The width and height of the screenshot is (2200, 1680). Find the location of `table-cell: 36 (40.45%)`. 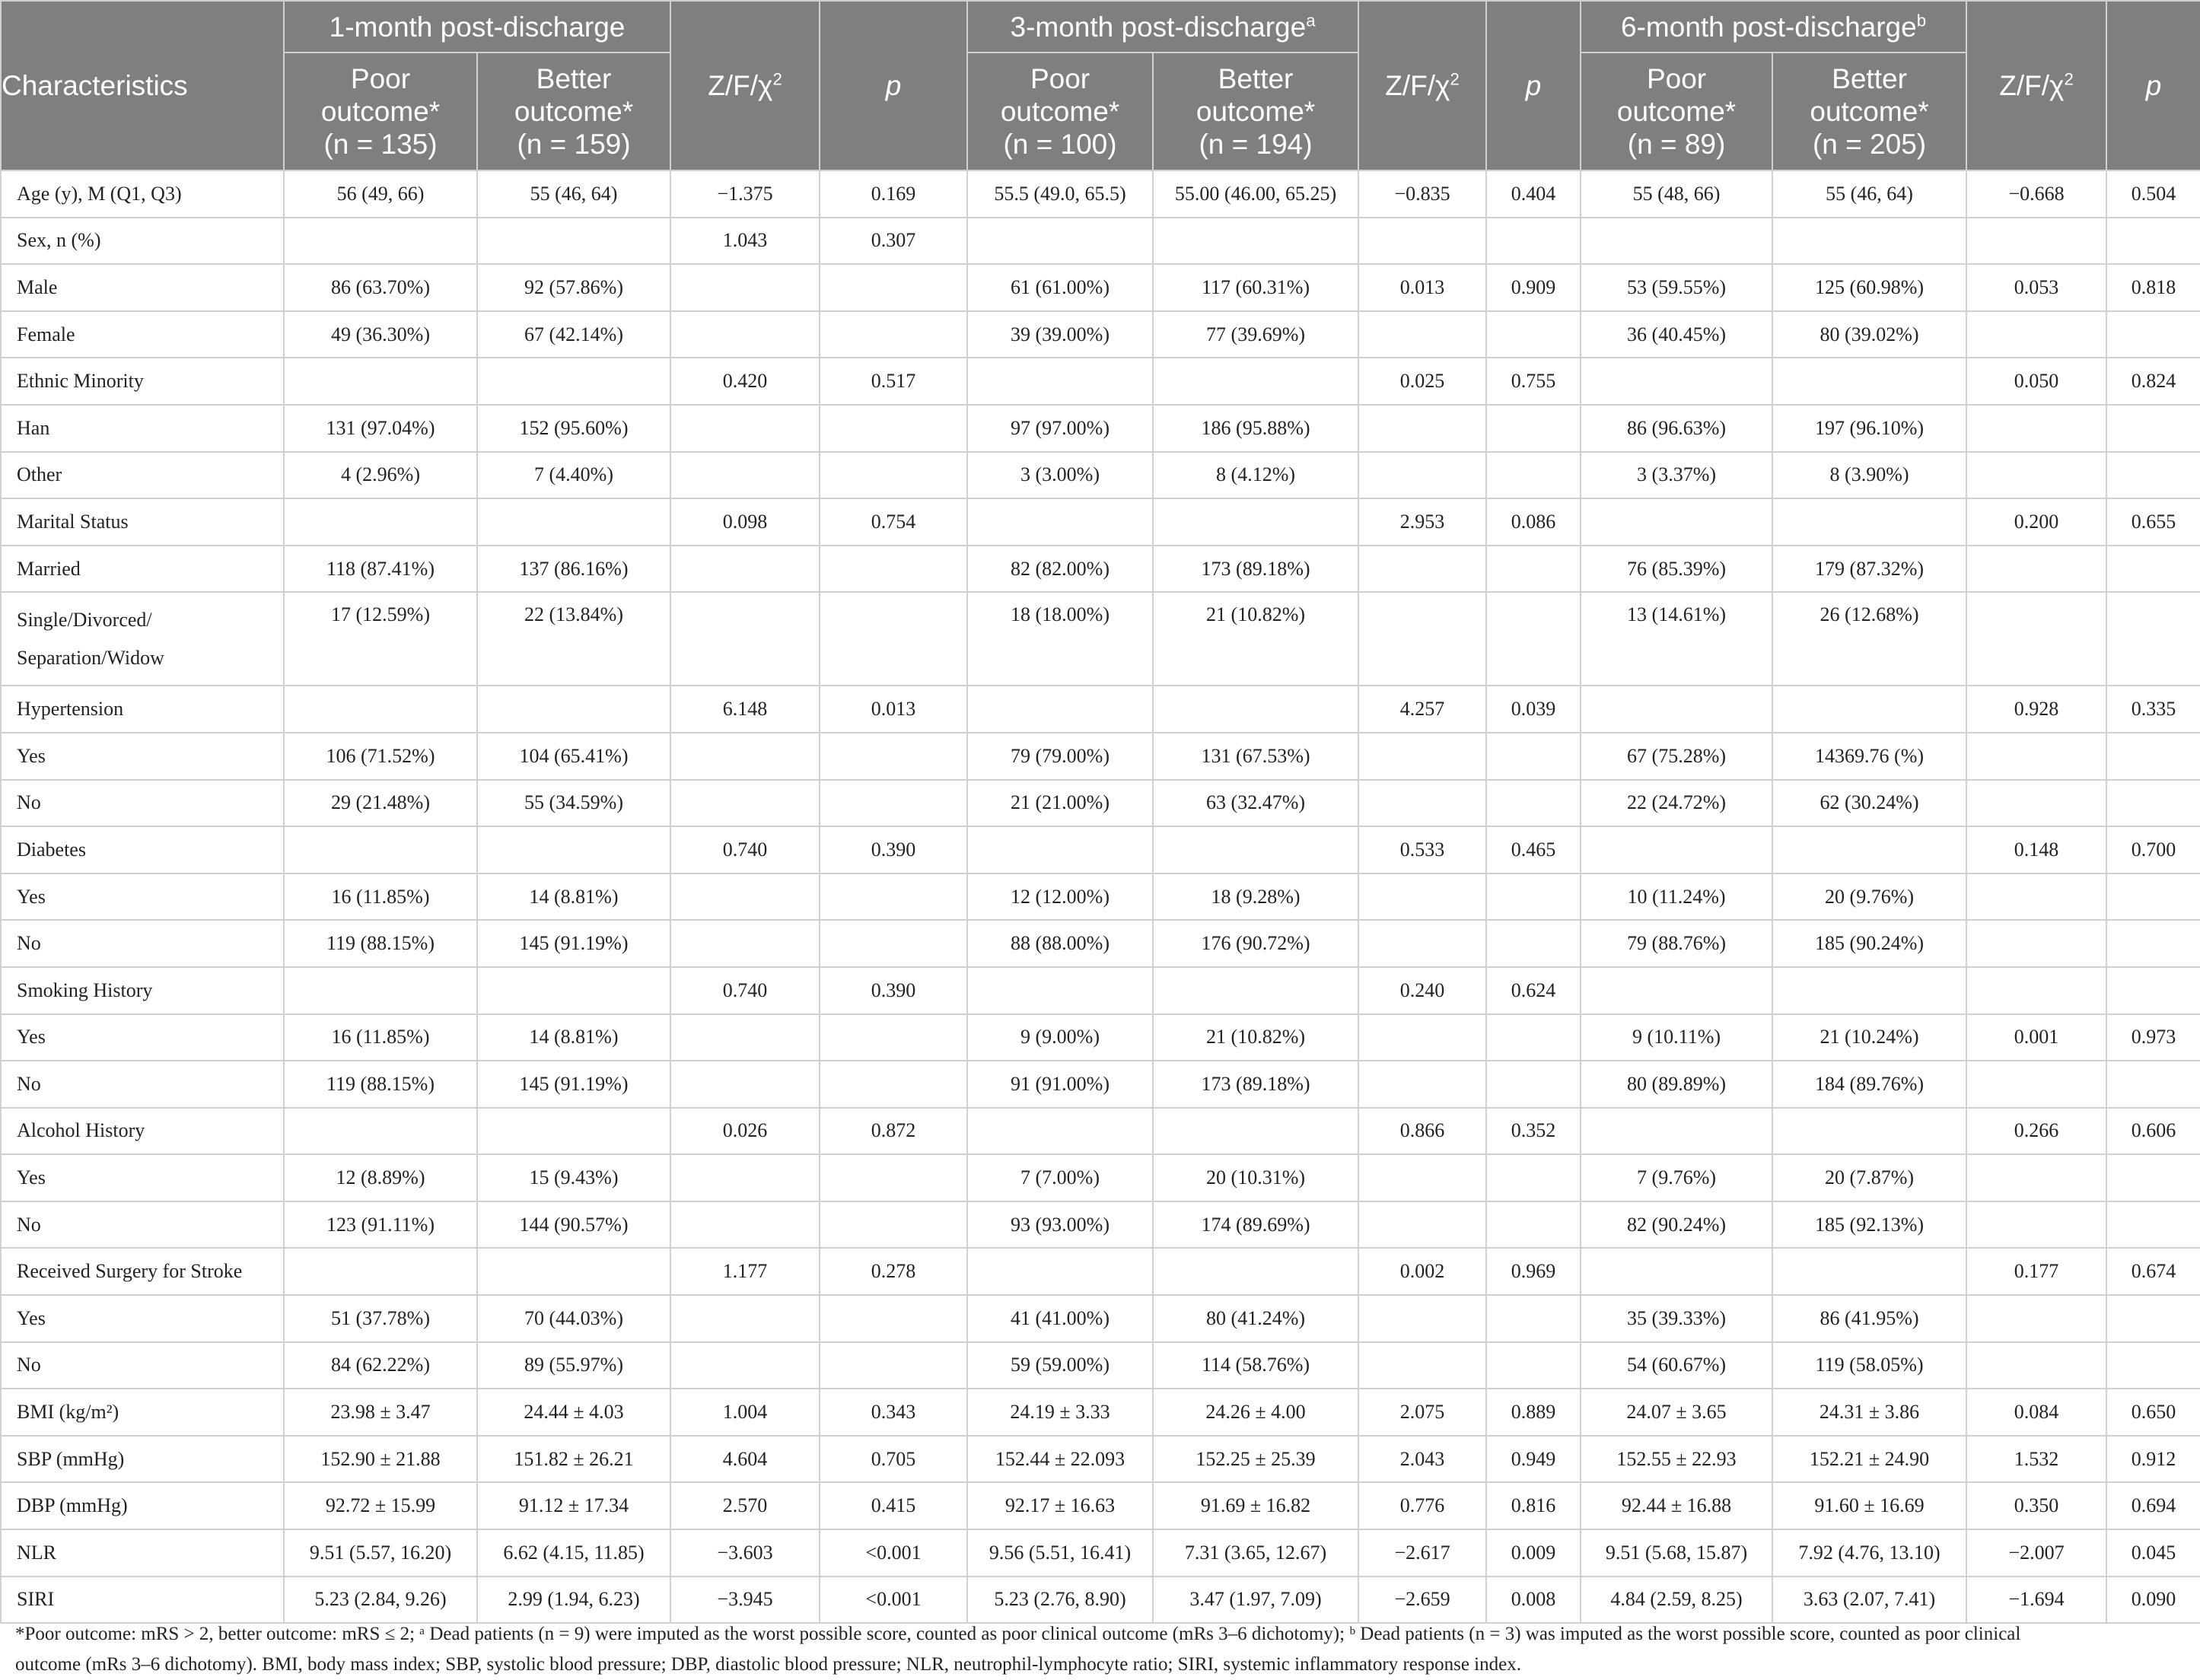

table-cell: 36 (40.45%) is located at coordinates (1677, 334).